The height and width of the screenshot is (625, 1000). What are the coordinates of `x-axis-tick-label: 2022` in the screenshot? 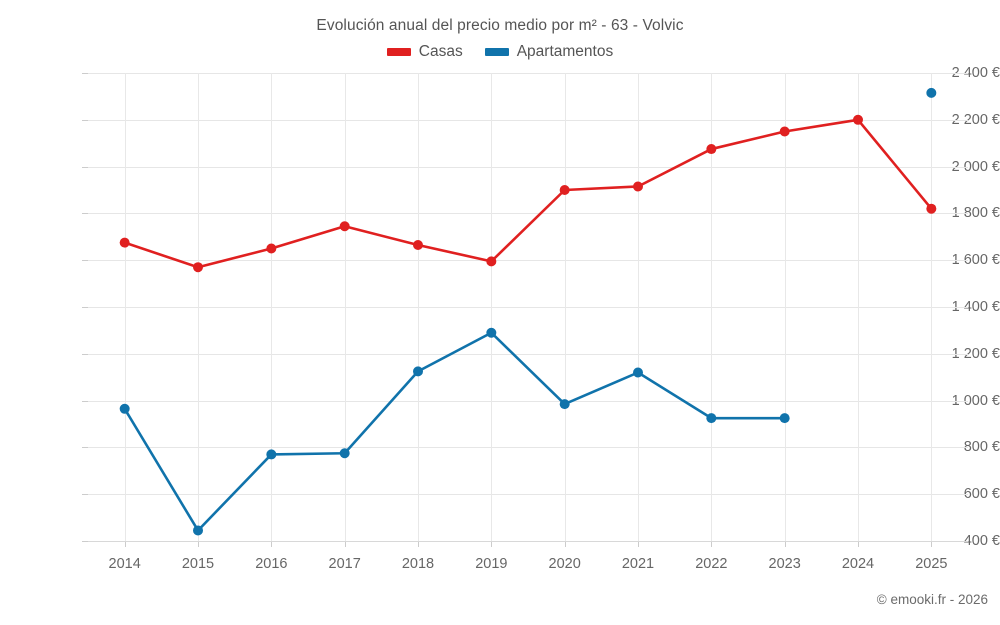 It's located at (711, 564).